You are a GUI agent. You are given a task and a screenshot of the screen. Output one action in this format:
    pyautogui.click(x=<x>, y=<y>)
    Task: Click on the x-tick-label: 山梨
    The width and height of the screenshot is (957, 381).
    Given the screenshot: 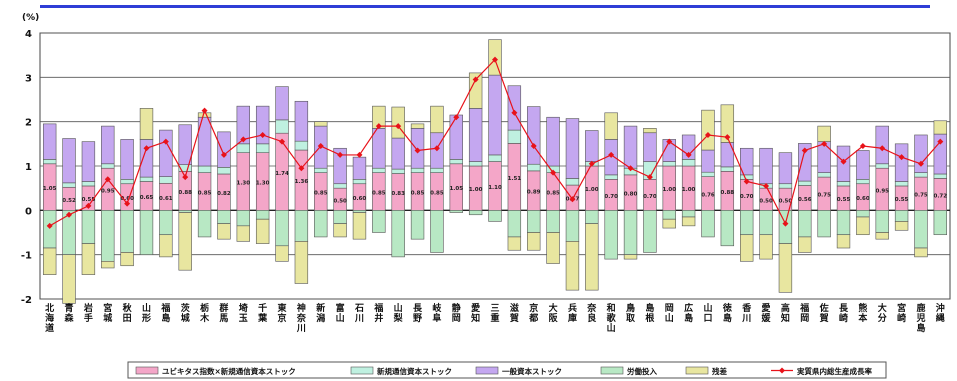 What is the action you would take?
    pyautogui.click(x=398, y=313)
    